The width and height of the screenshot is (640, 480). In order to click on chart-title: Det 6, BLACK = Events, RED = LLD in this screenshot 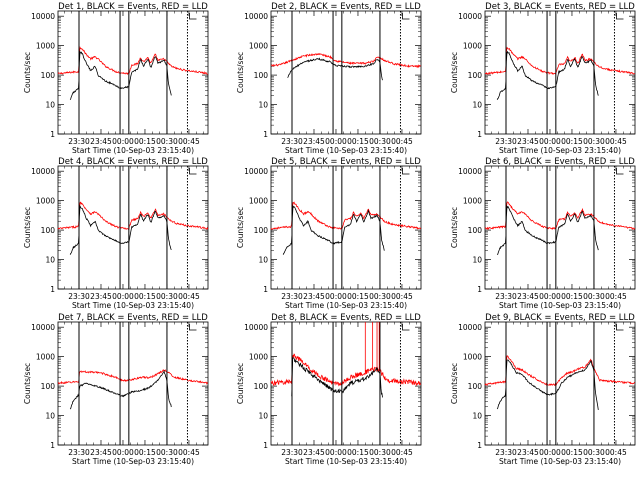, I will do `click(560, 162)`.